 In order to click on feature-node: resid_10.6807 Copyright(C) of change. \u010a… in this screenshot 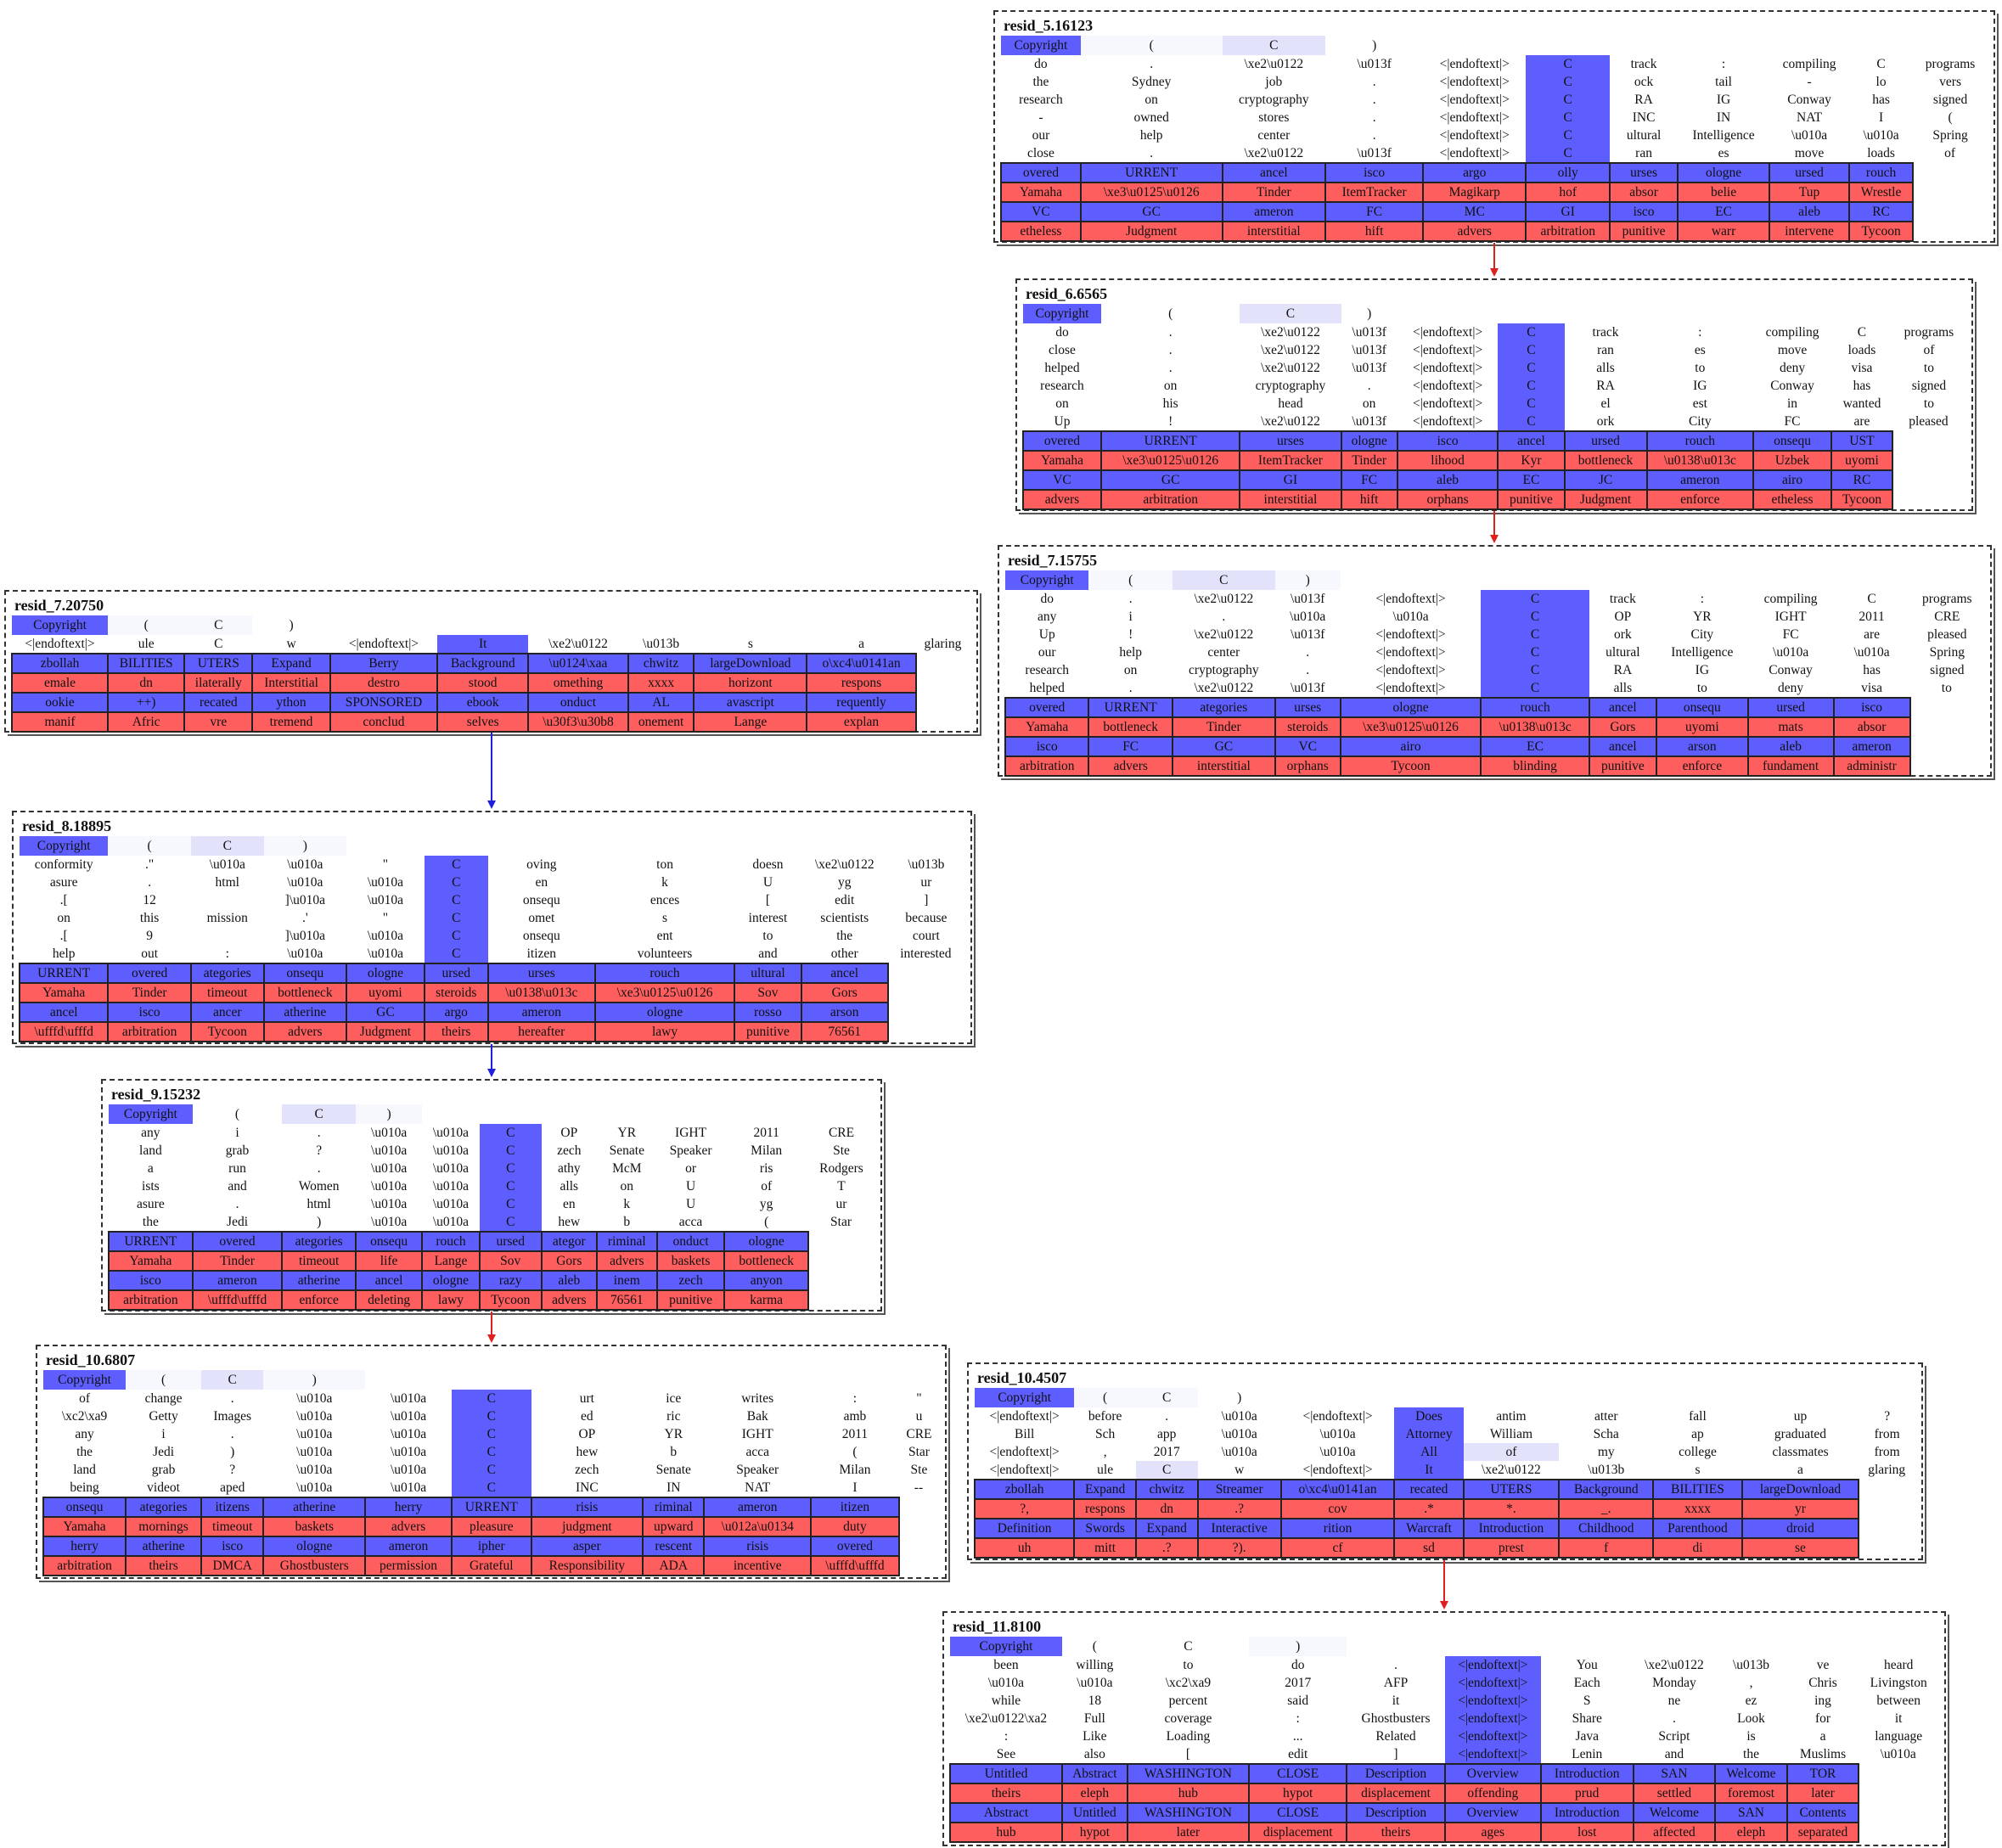, I will do `click(491, 1462)`.